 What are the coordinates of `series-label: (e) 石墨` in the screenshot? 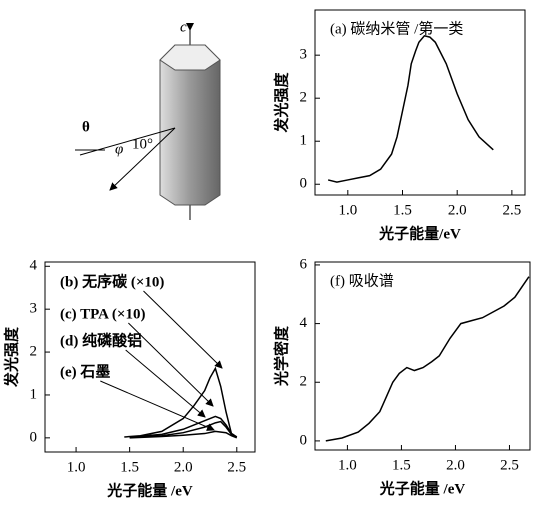 It's located at (85, 371).